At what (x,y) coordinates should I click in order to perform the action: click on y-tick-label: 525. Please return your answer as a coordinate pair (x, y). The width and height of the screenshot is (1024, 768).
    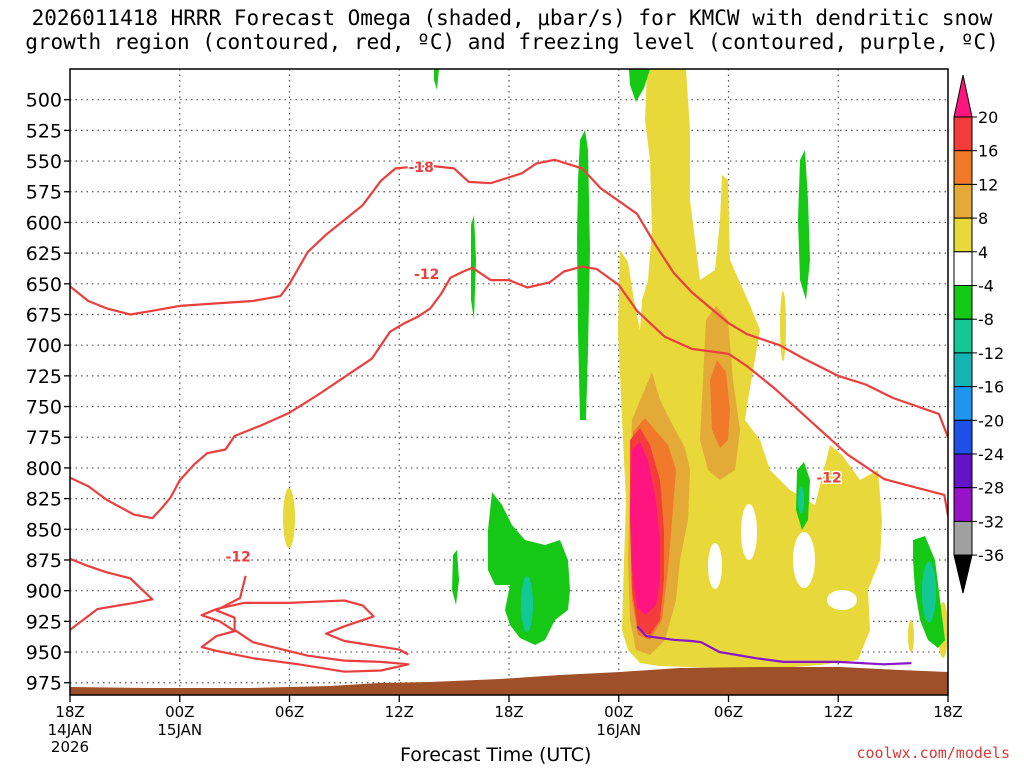
    Looking at the image, I should click on (44, 131).